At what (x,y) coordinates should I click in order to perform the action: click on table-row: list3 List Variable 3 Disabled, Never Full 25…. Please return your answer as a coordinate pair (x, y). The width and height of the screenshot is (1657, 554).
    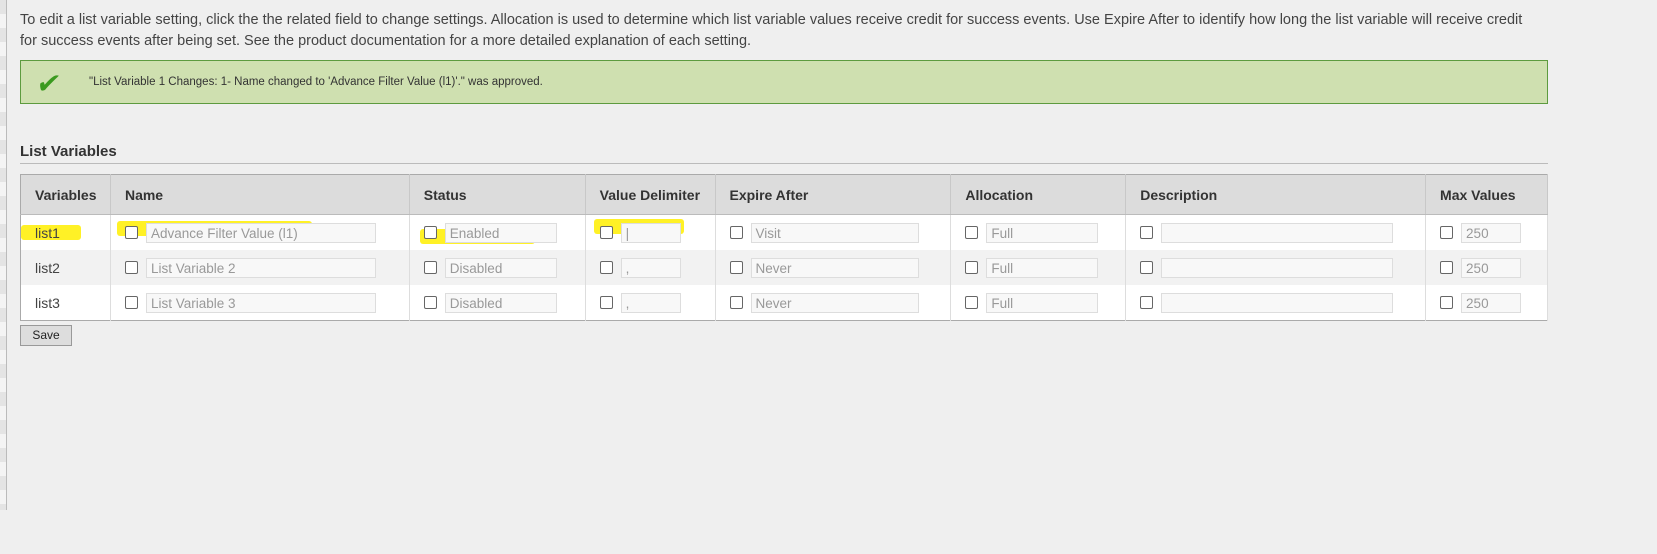
    Looking at the image, I should click on (784, 303).